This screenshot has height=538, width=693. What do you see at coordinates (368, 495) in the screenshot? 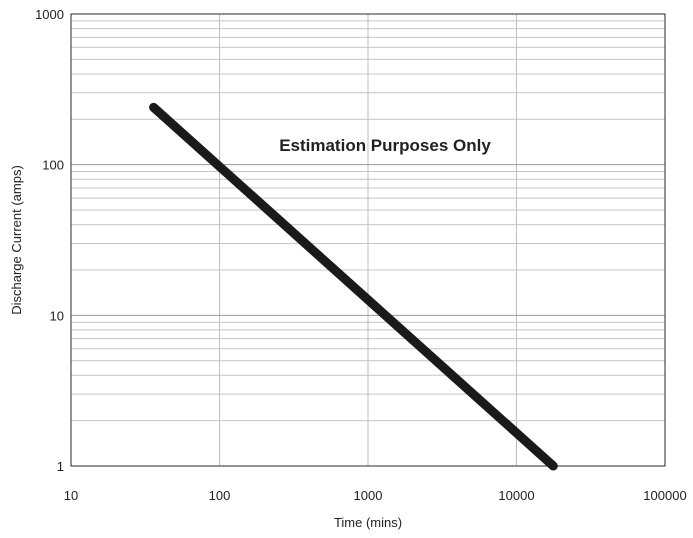
I see `x-tick-label: 1000` at bounding box center [368, 495].